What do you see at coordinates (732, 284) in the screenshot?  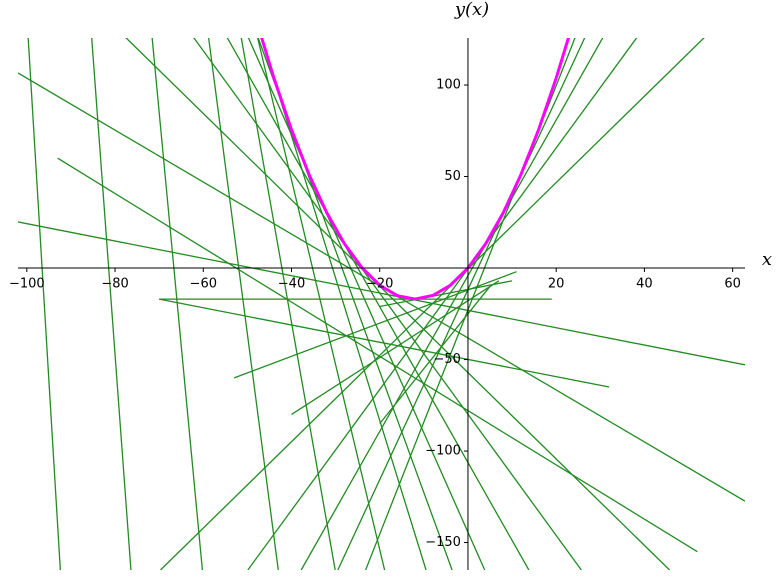 I see `x-tick-label: 60` at bounding box center [732, 284].